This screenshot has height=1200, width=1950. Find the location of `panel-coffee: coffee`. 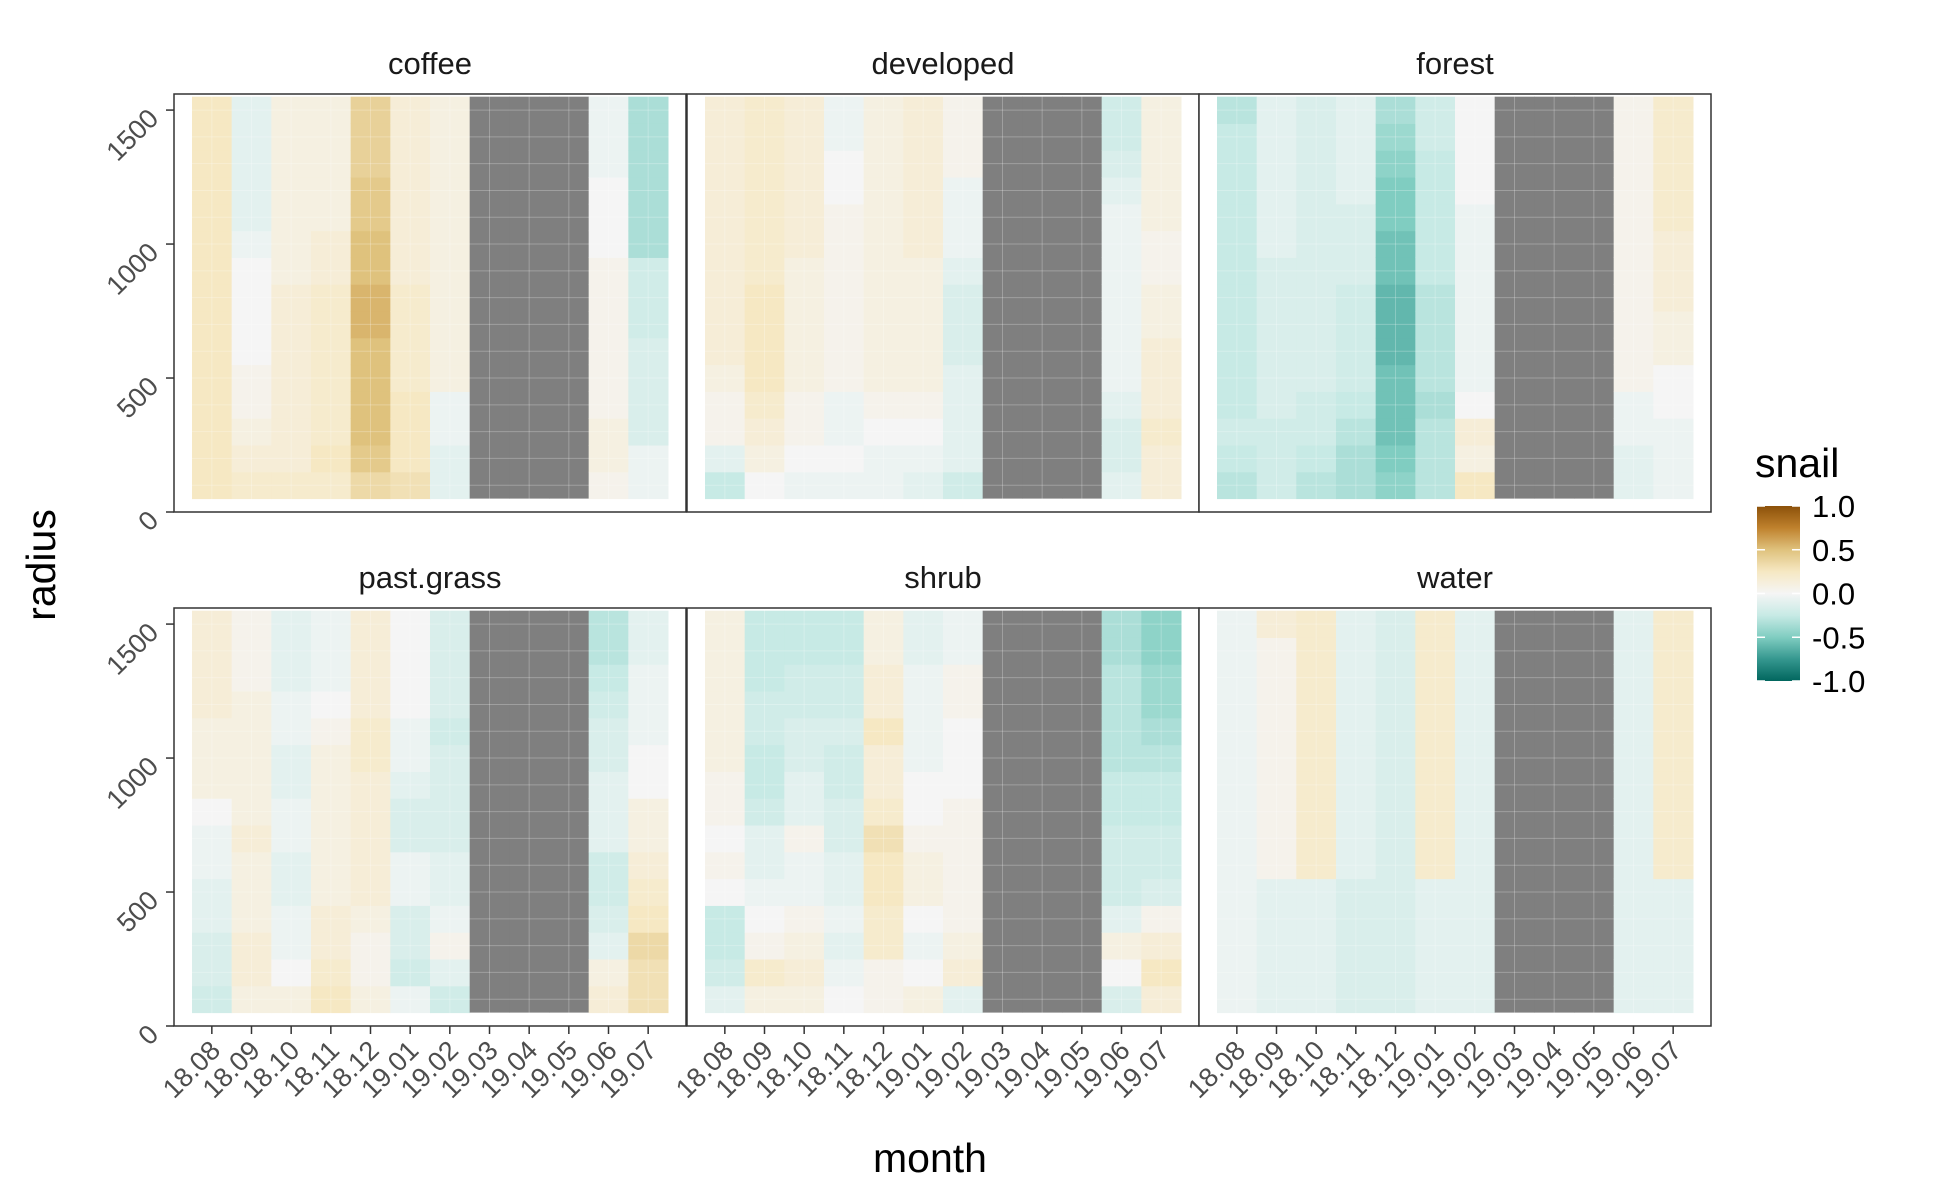

panel-coffee: coffee is located at coordinates (430, 279).